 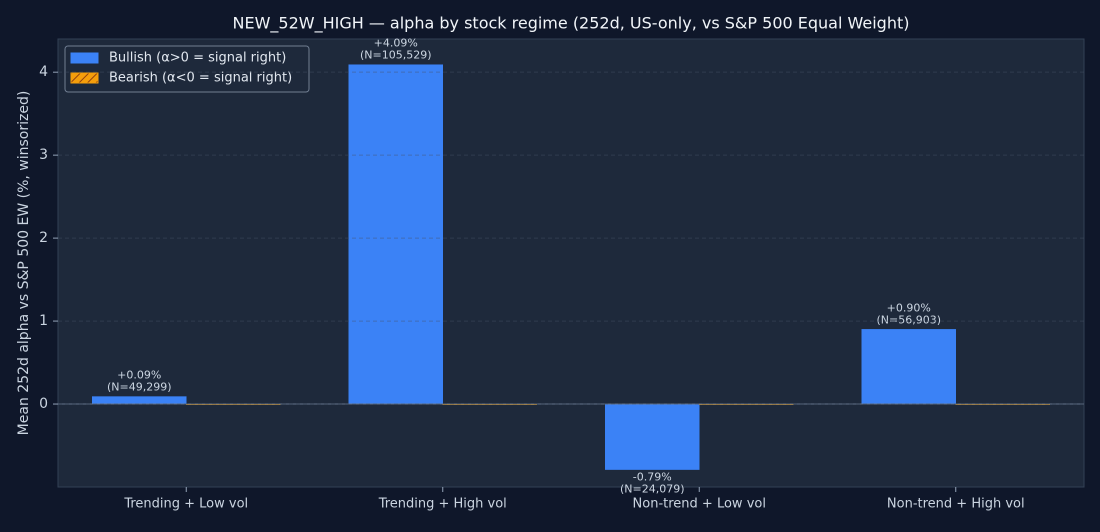 I want to click on x-tick-label: Trending + Low vol, so click(x=185, y=504).